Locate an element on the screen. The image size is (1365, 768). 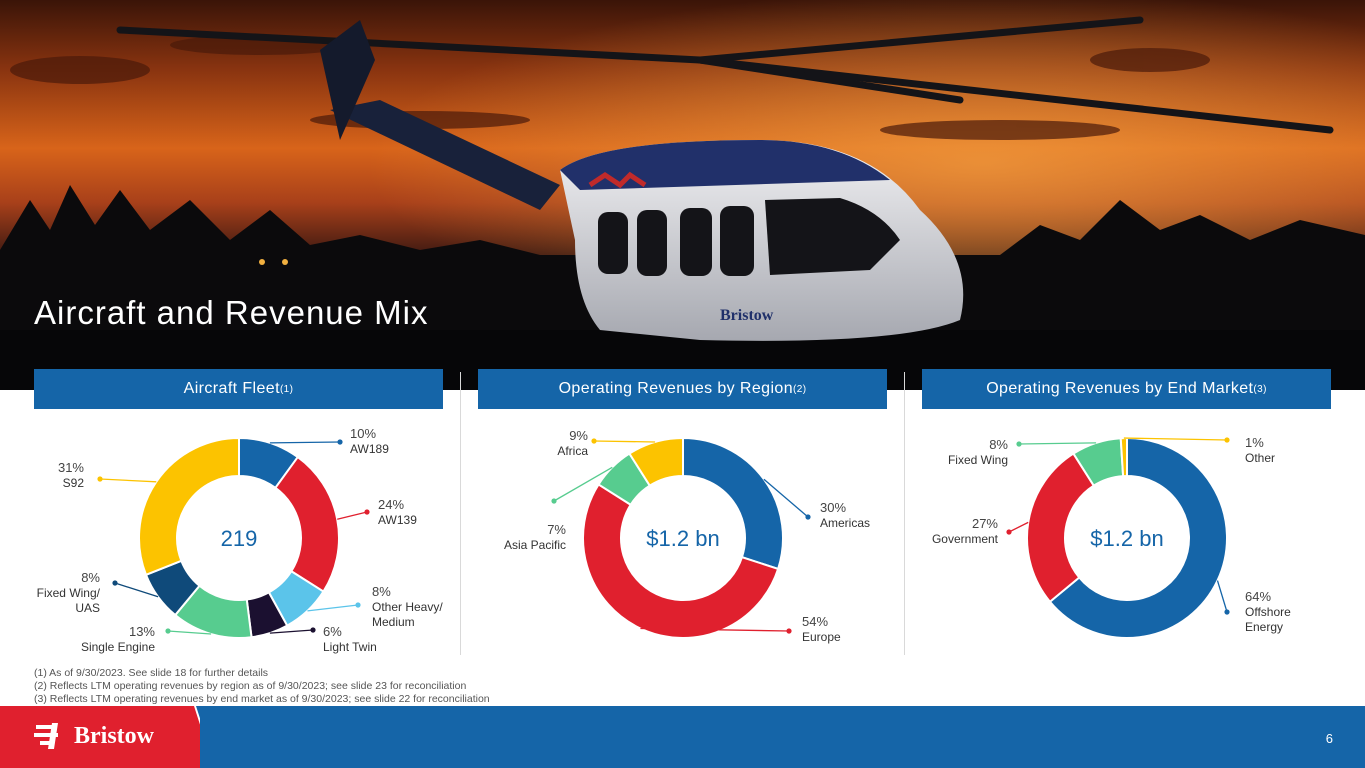
data-label-category: Americas is located at coordinates (845, 523).